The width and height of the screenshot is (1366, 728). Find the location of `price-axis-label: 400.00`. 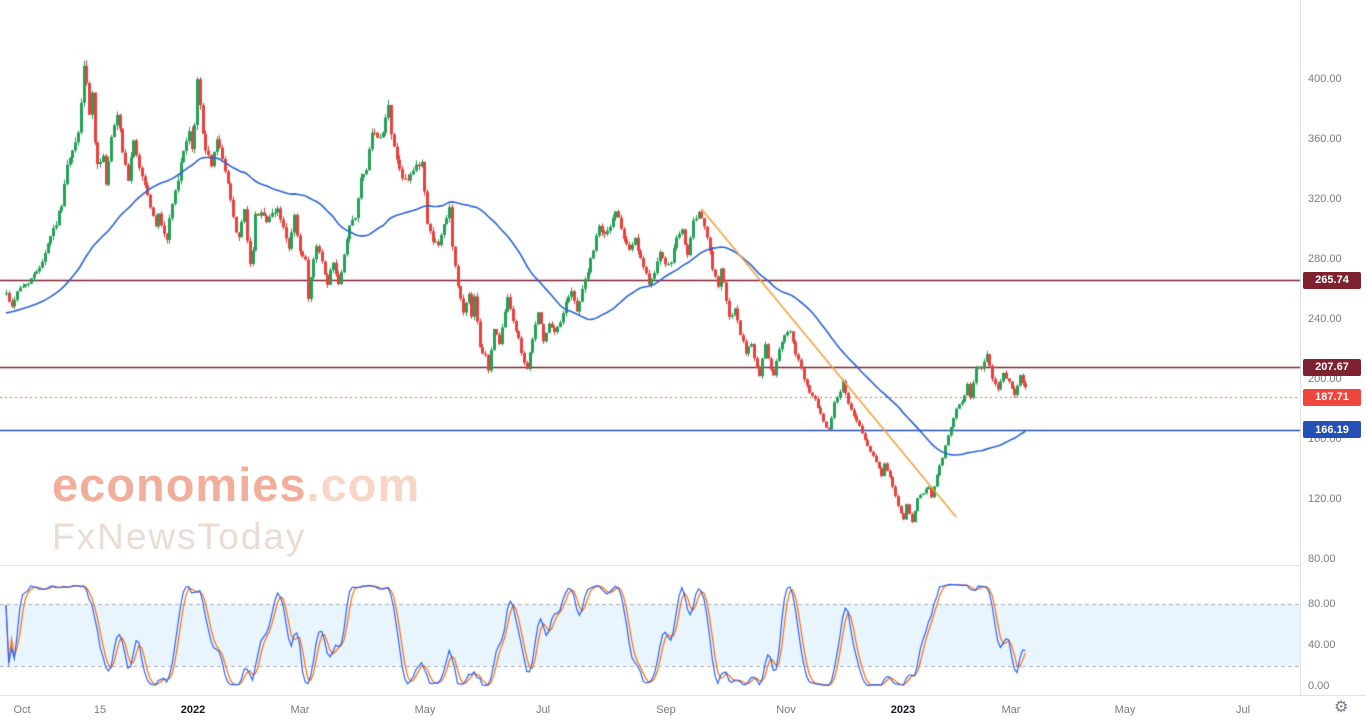

price-axis-label: 400.00 is located at coordinates (1325, 79).